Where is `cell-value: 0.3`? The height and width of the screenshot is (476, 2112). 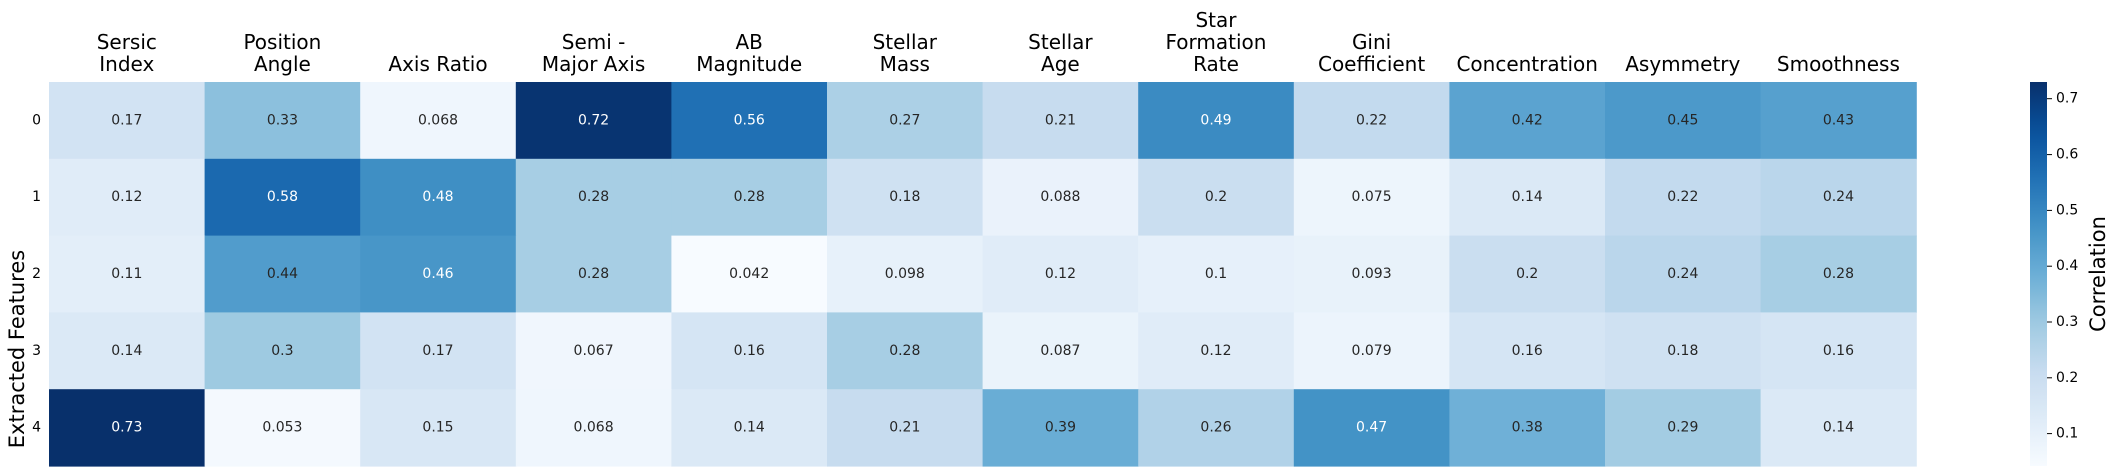
cell-value: 0.3 is located at coordinates (282, 351).